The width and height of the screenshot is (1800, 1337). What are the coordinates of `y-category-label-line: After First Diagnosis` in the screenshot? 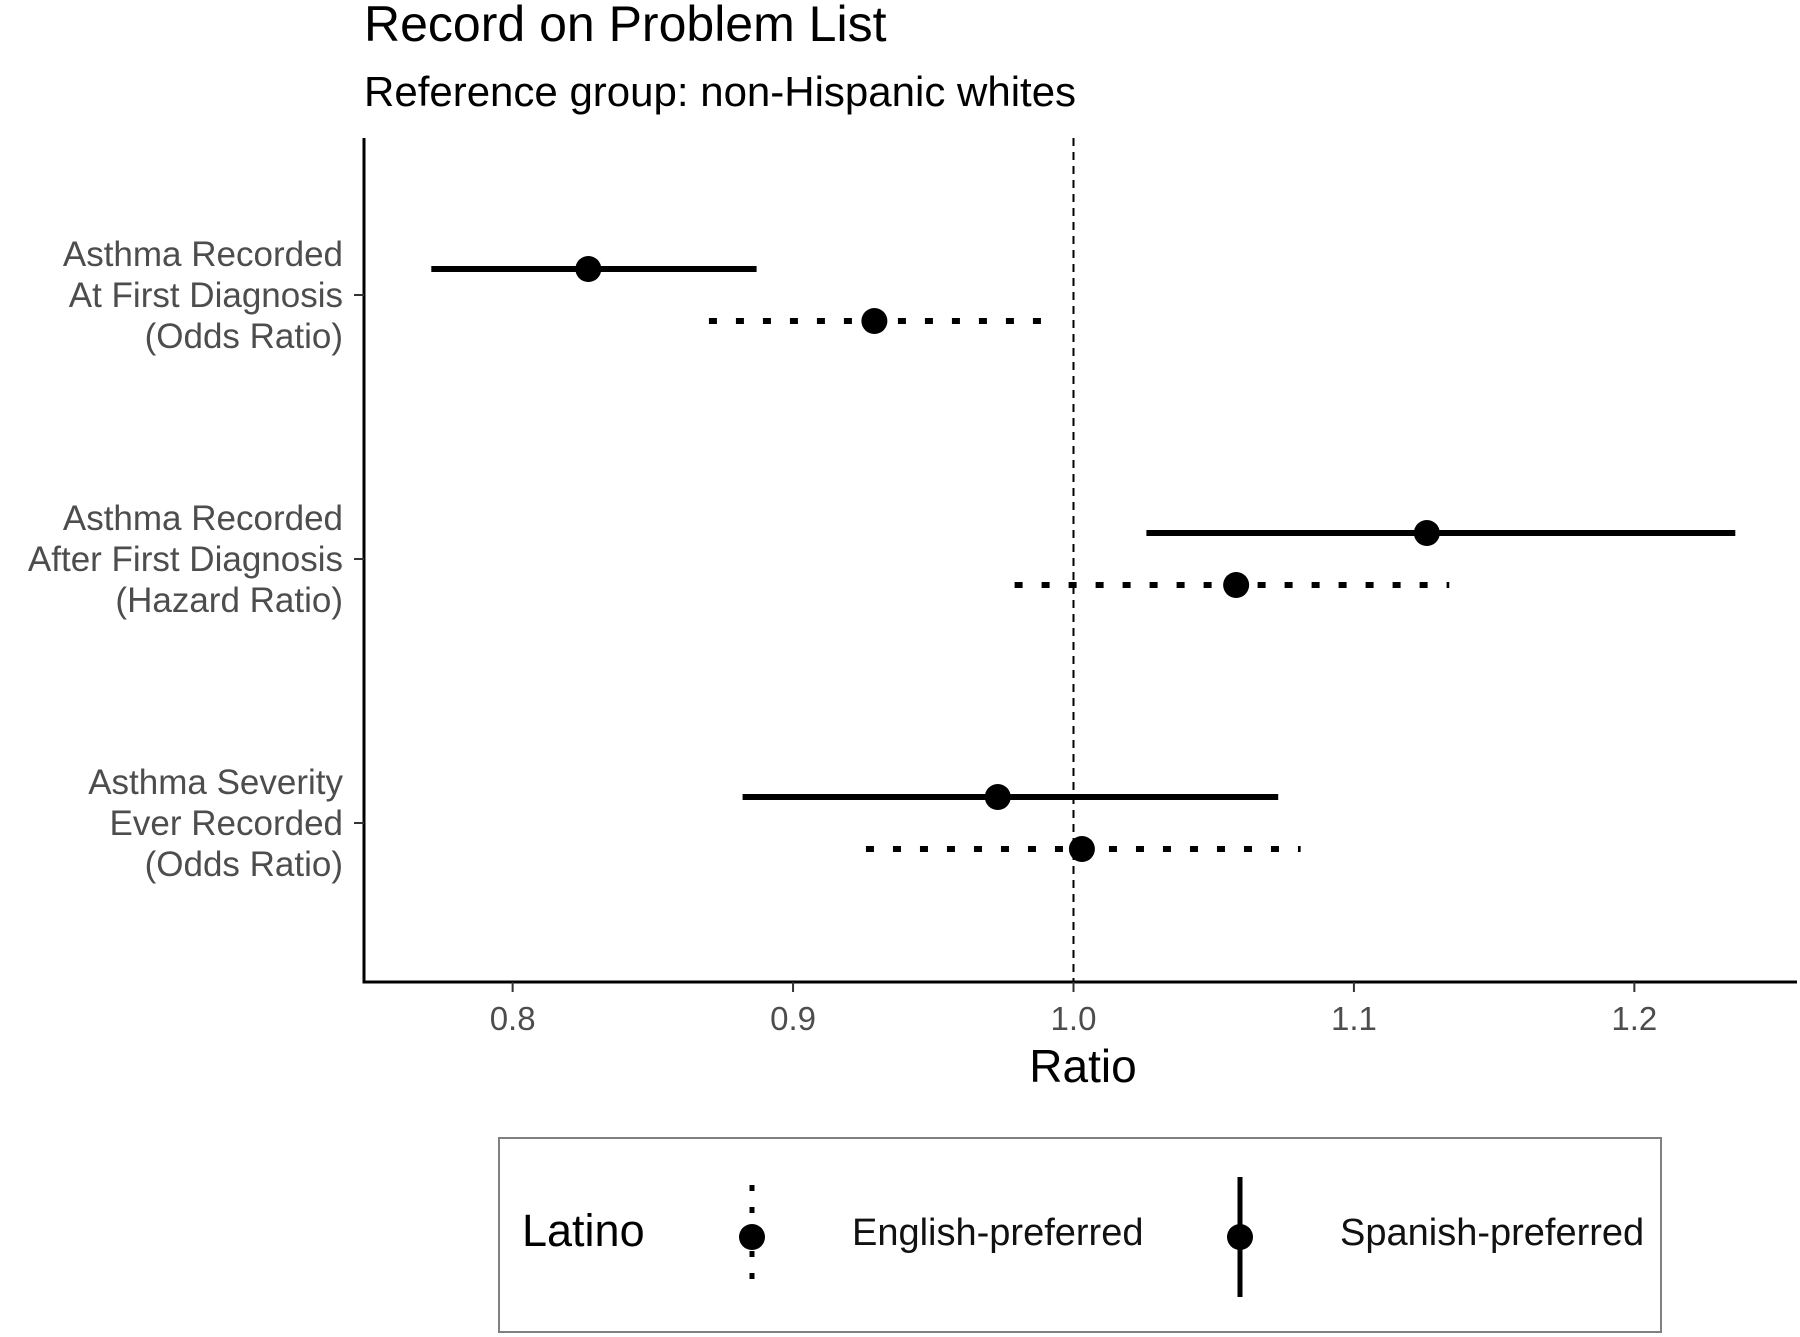 It's located at (185, 559).